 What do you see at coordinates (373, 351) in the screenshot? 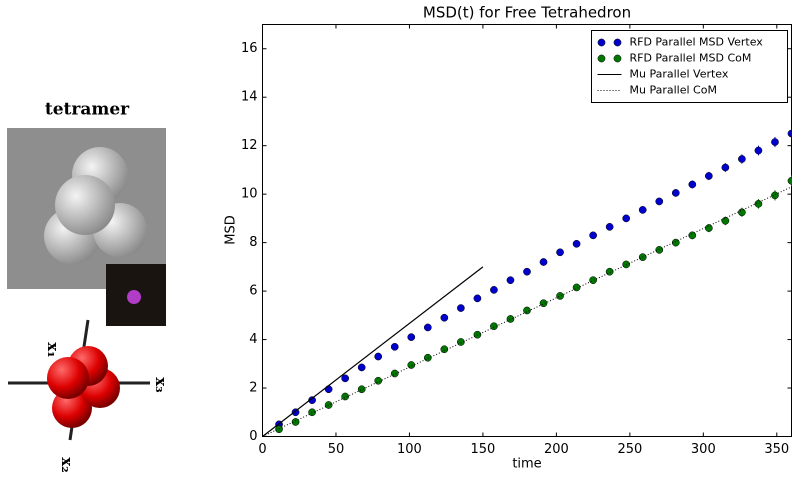
I see `line` at bounding box center [373, 351].